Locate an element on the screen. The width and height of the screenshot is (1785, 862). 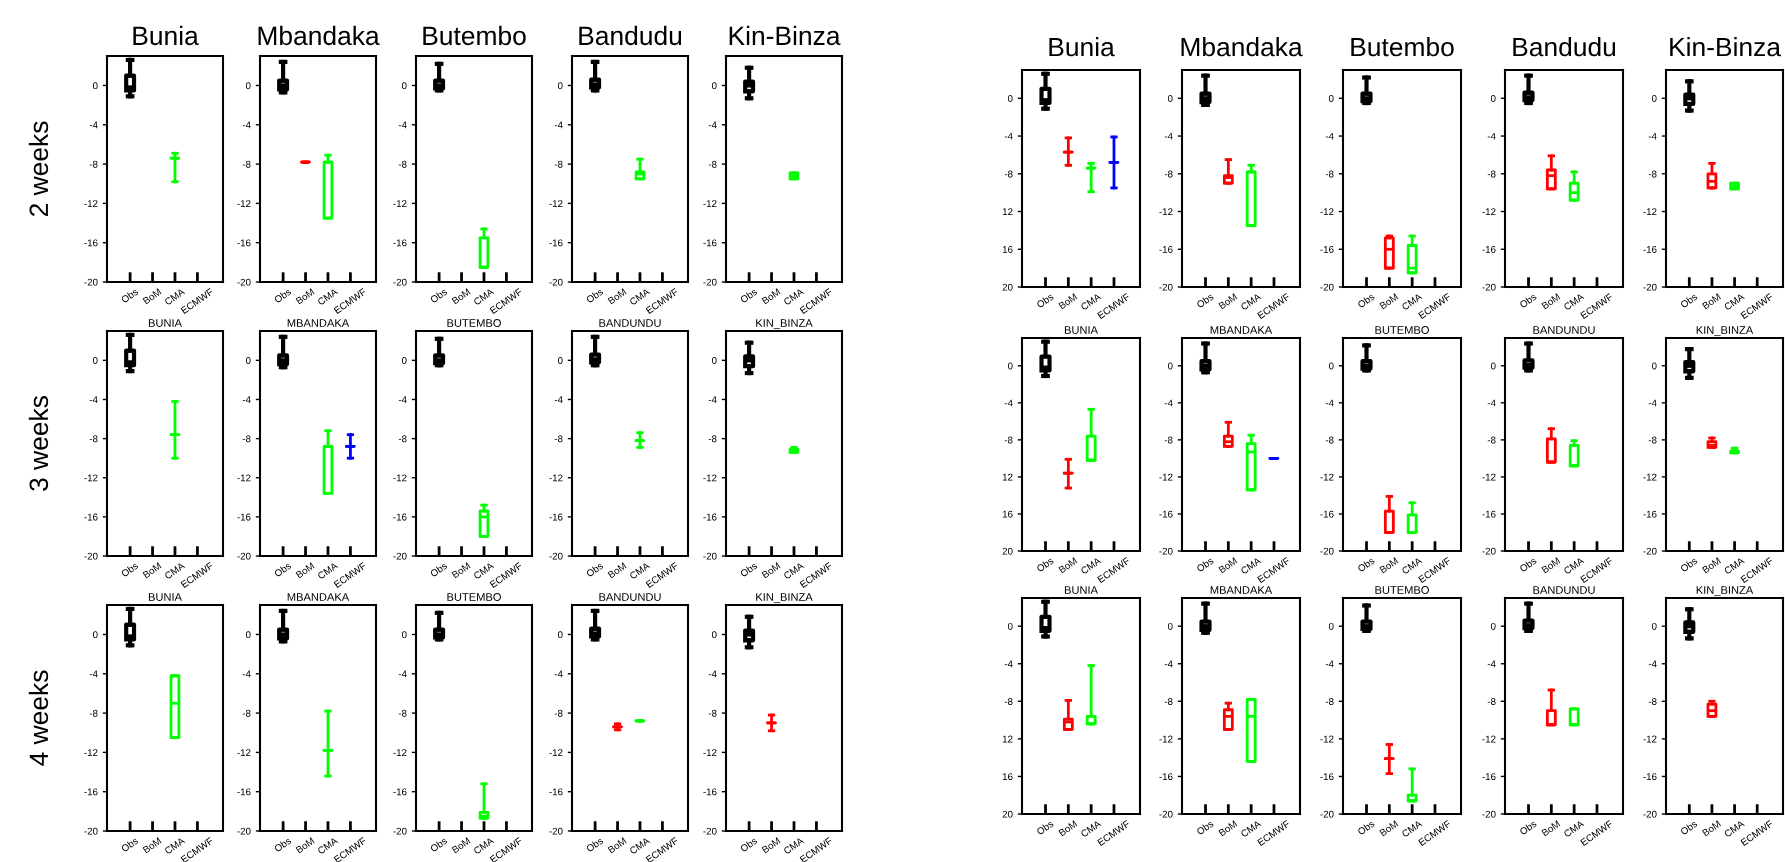
chart-title: Bandudu is located at coordinates (630, 35).